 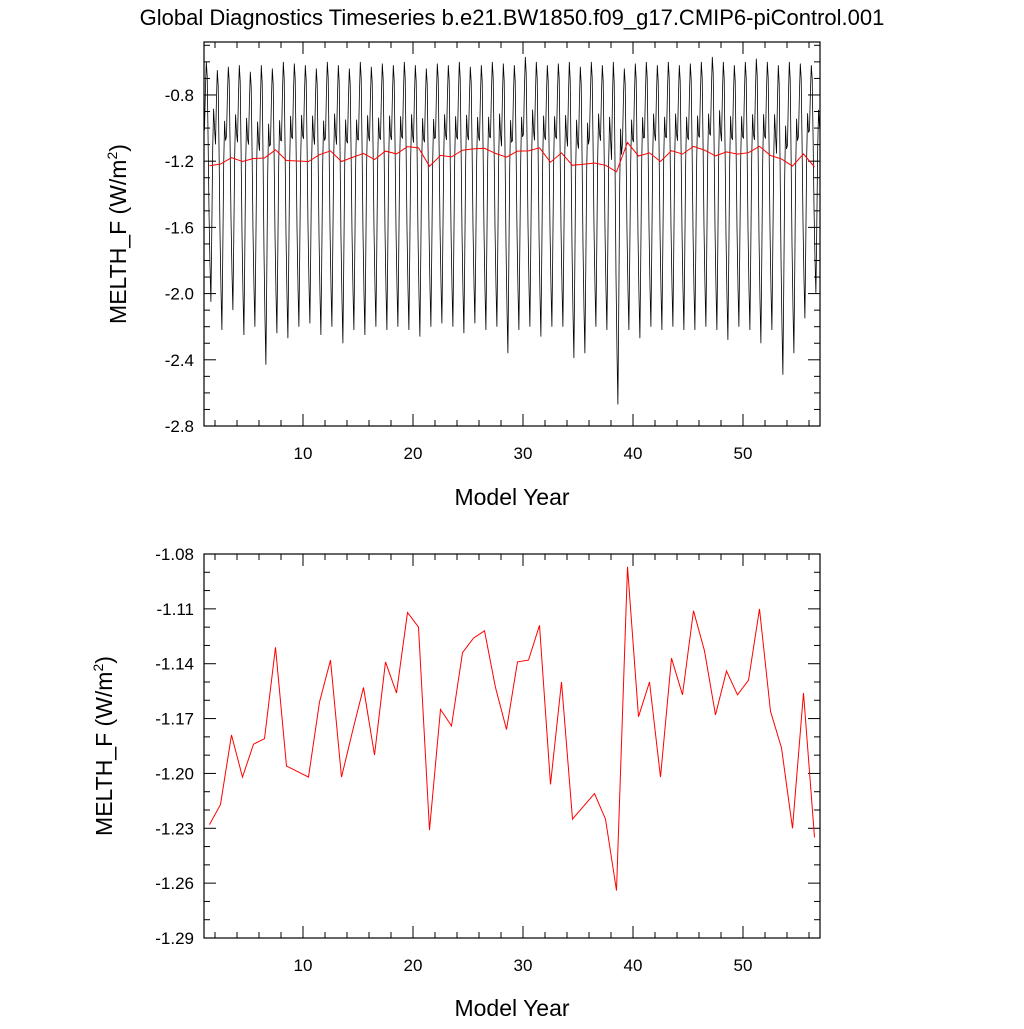 What do you see at coordinates (174, 719) in the screenshot?
I see `y-tick-label: -1.17` at bounding box center [174, 719].